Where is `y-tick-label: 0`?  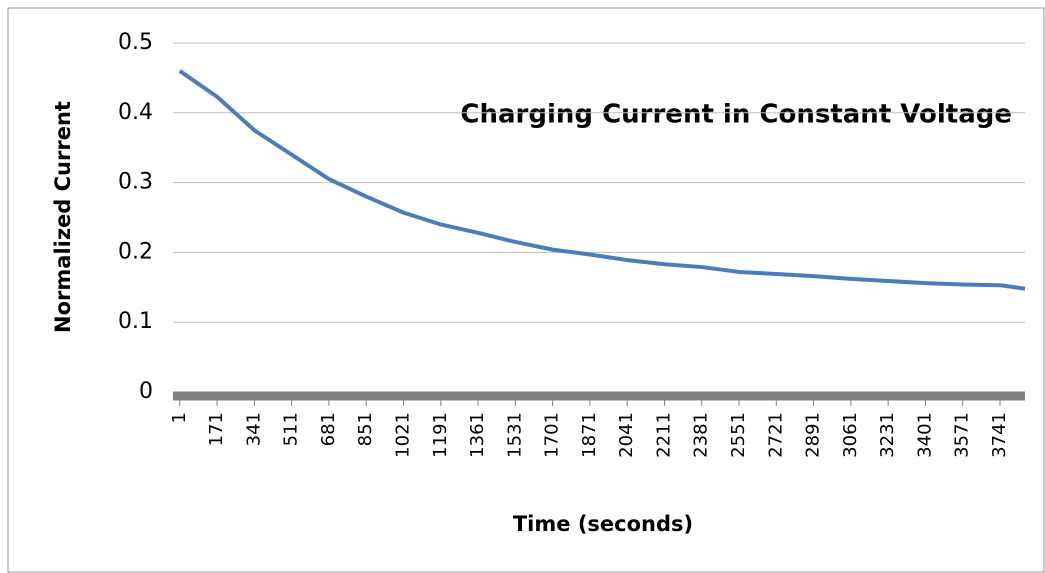 y-tick-label: 0 is located at coordinates (146, 391).